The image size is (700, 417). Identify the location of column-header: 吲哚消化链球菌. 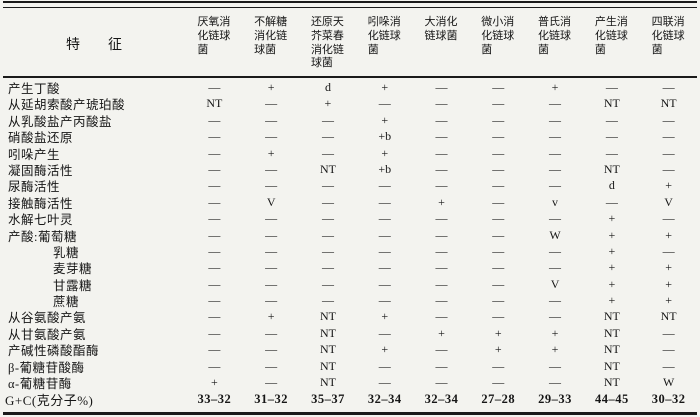
(384, 36).